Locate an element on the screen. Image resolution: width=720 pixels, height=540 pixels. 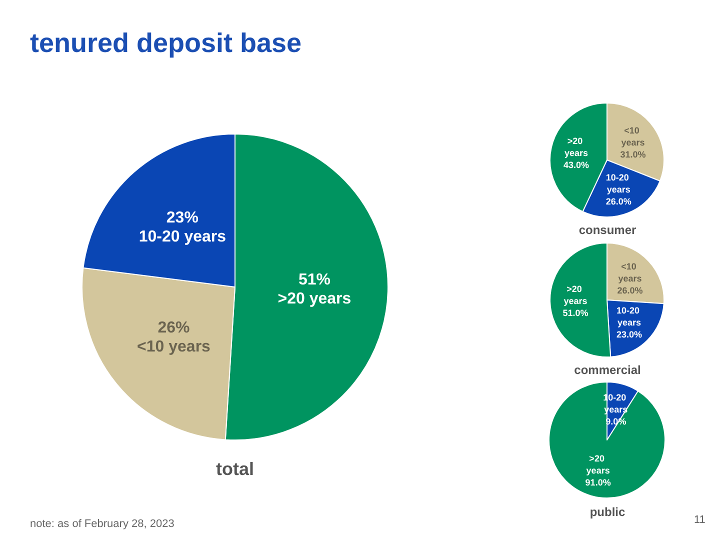
data-label: 43.0% is located at coordinates (576, 165).